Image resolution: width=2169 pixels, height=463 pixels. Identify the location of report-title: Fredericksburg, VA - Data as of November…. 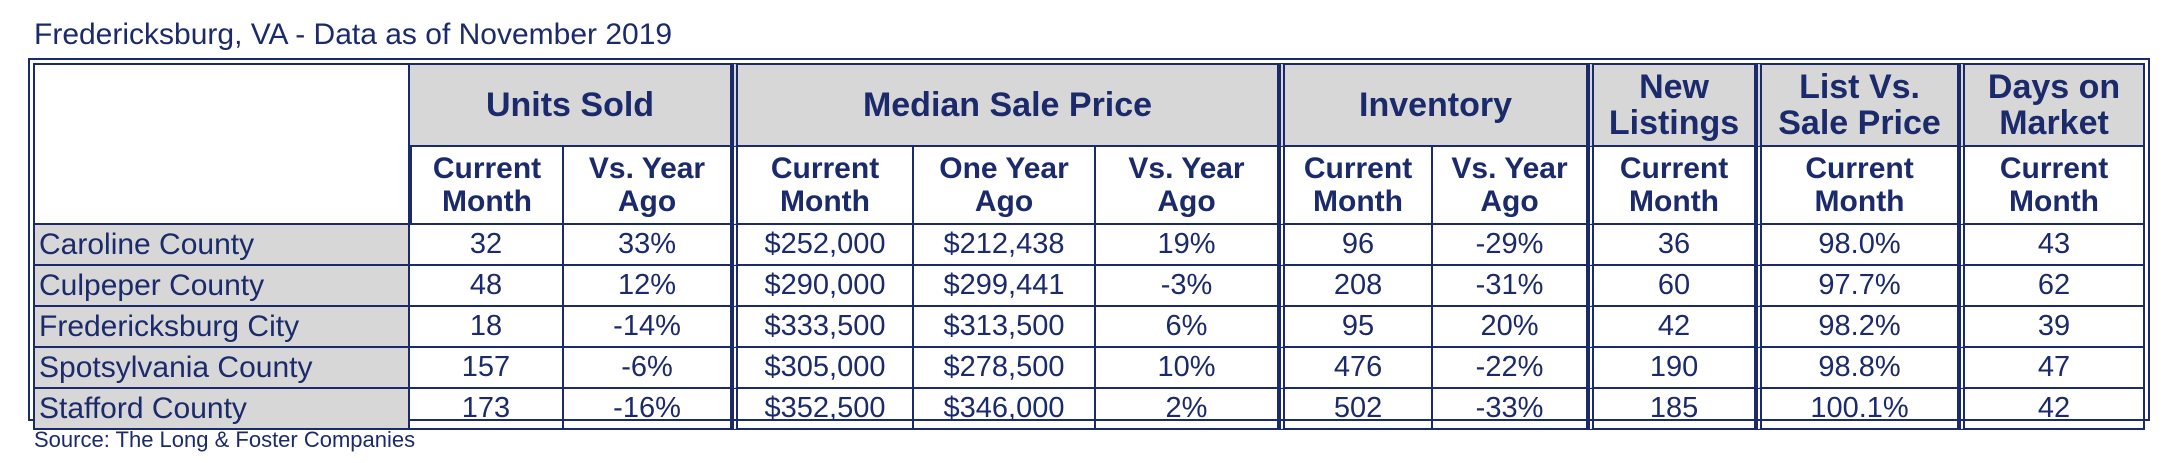
(353, 34).